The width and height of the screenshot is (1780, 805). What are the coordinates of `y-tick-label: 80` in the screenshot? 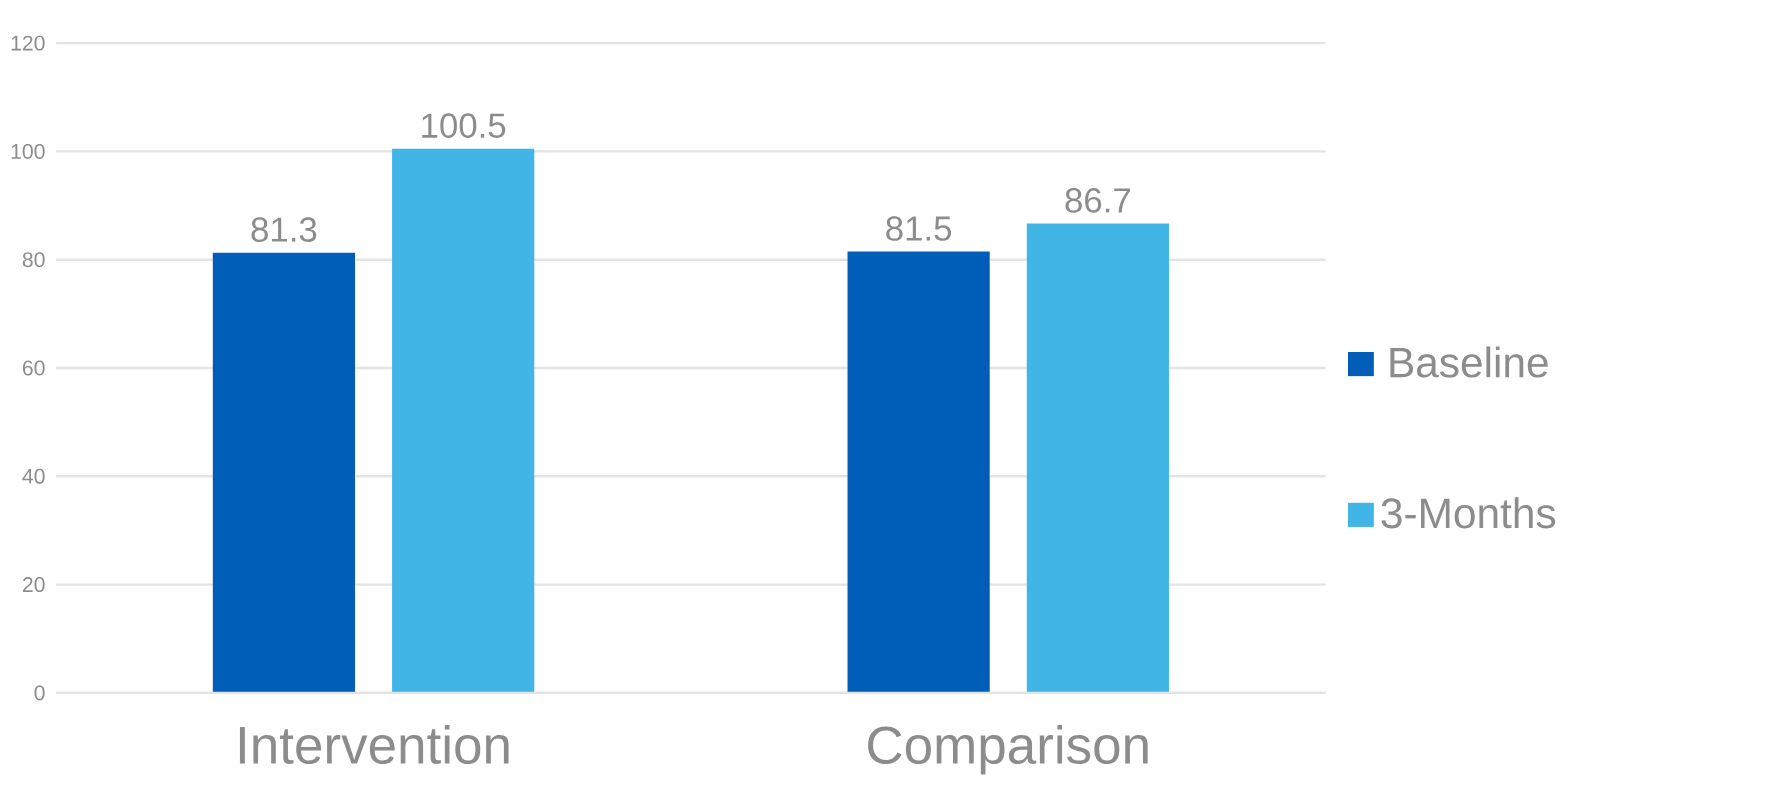 It's located at (33, 260).